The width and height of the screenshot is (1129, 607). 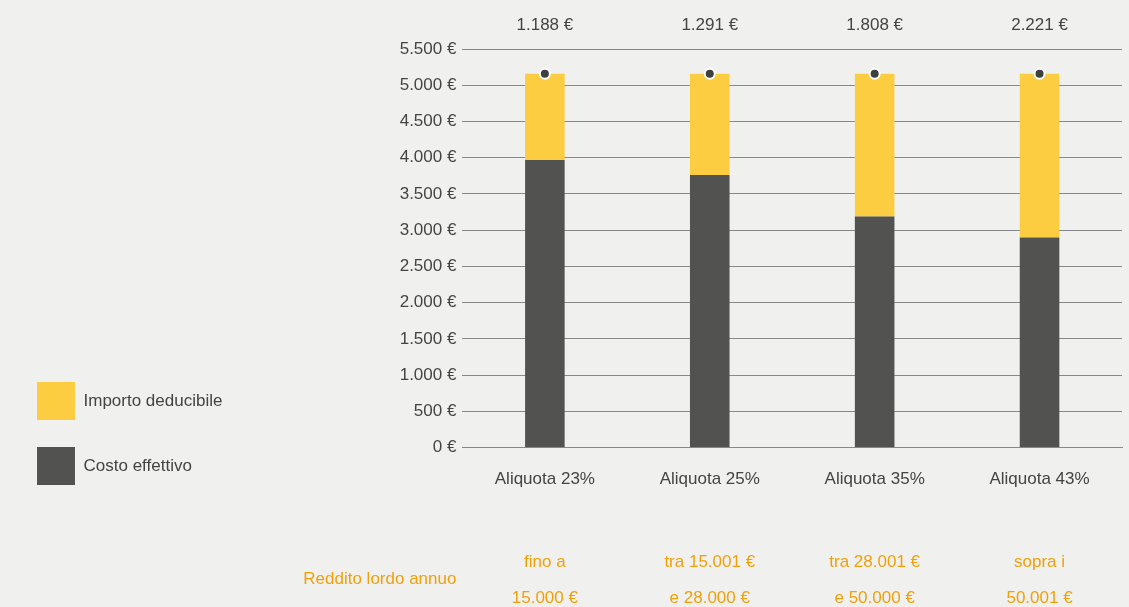 I want to click on text: 2.221 €, so click(x=1040, y=24).